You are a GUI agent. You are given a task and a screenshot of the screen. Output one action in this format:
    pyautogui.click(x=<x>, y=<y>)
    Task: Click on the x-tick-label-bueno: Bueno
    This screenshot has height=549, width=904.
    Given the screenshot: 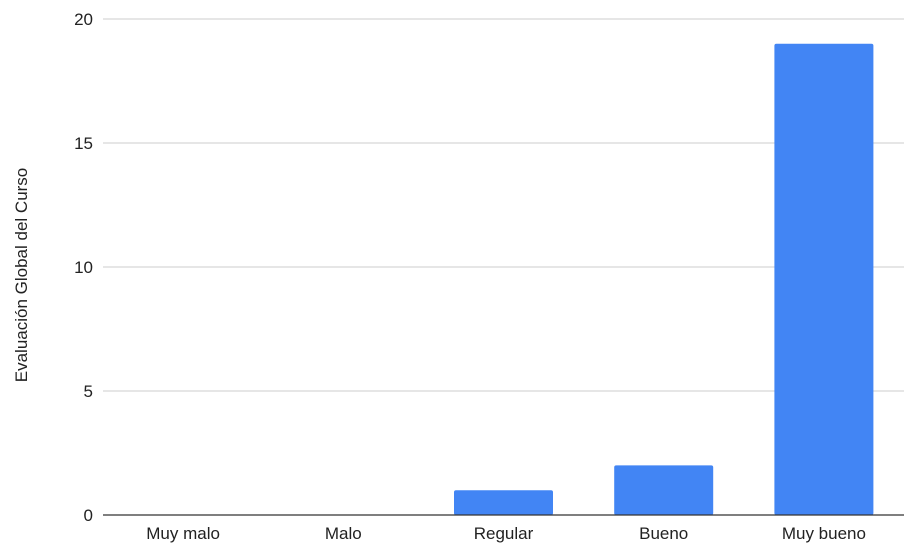 What is the action you would take?
    pyautogui.click(x=663, y=533)
    